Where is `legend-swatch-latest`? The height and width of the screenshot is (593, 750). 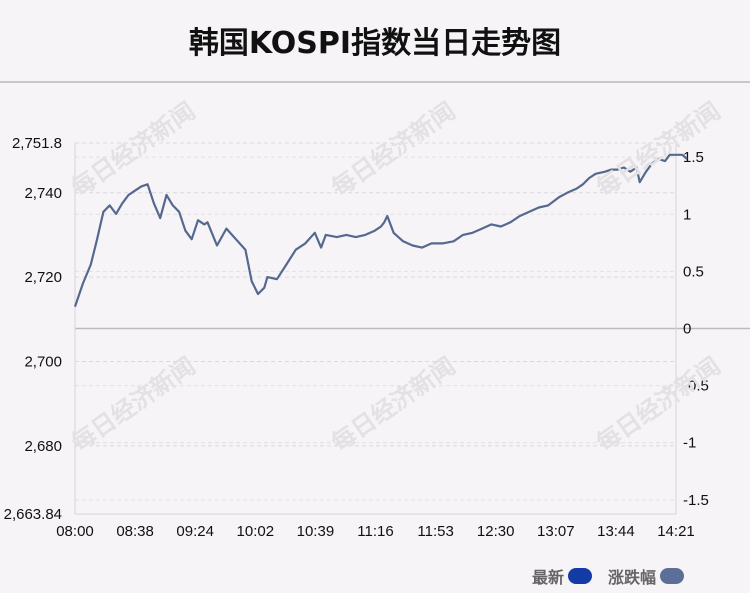
legend-swatch-latest is located at coordinates (580, 576).